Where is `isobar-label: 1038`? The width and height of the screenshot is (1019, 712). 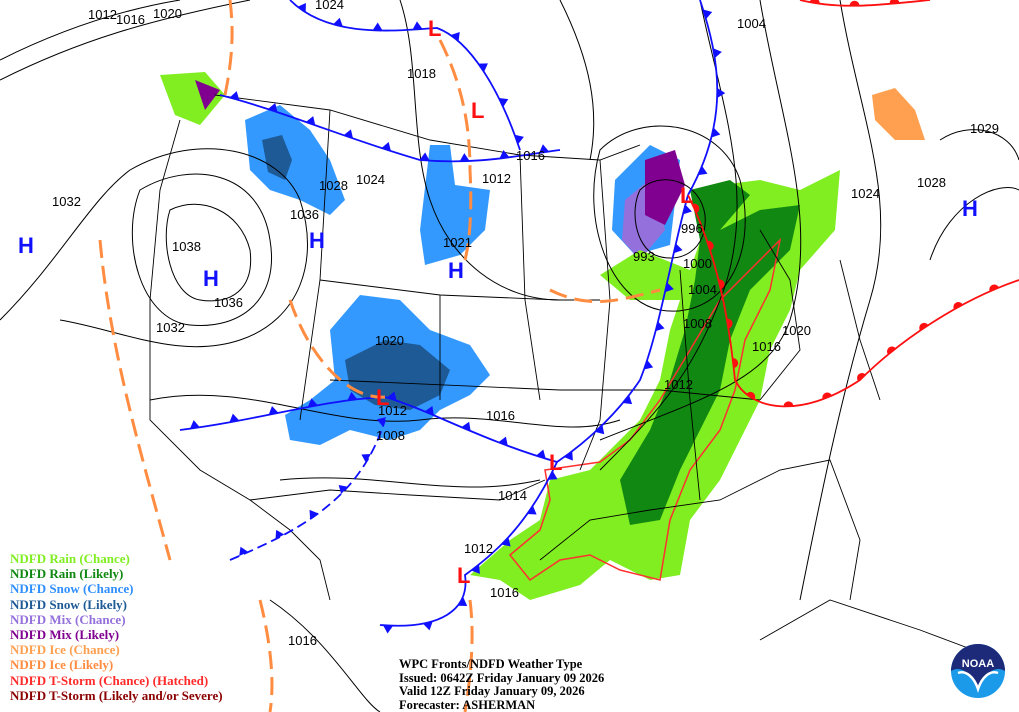 isobar-label: 1038 is located at coordinates (186, 246).